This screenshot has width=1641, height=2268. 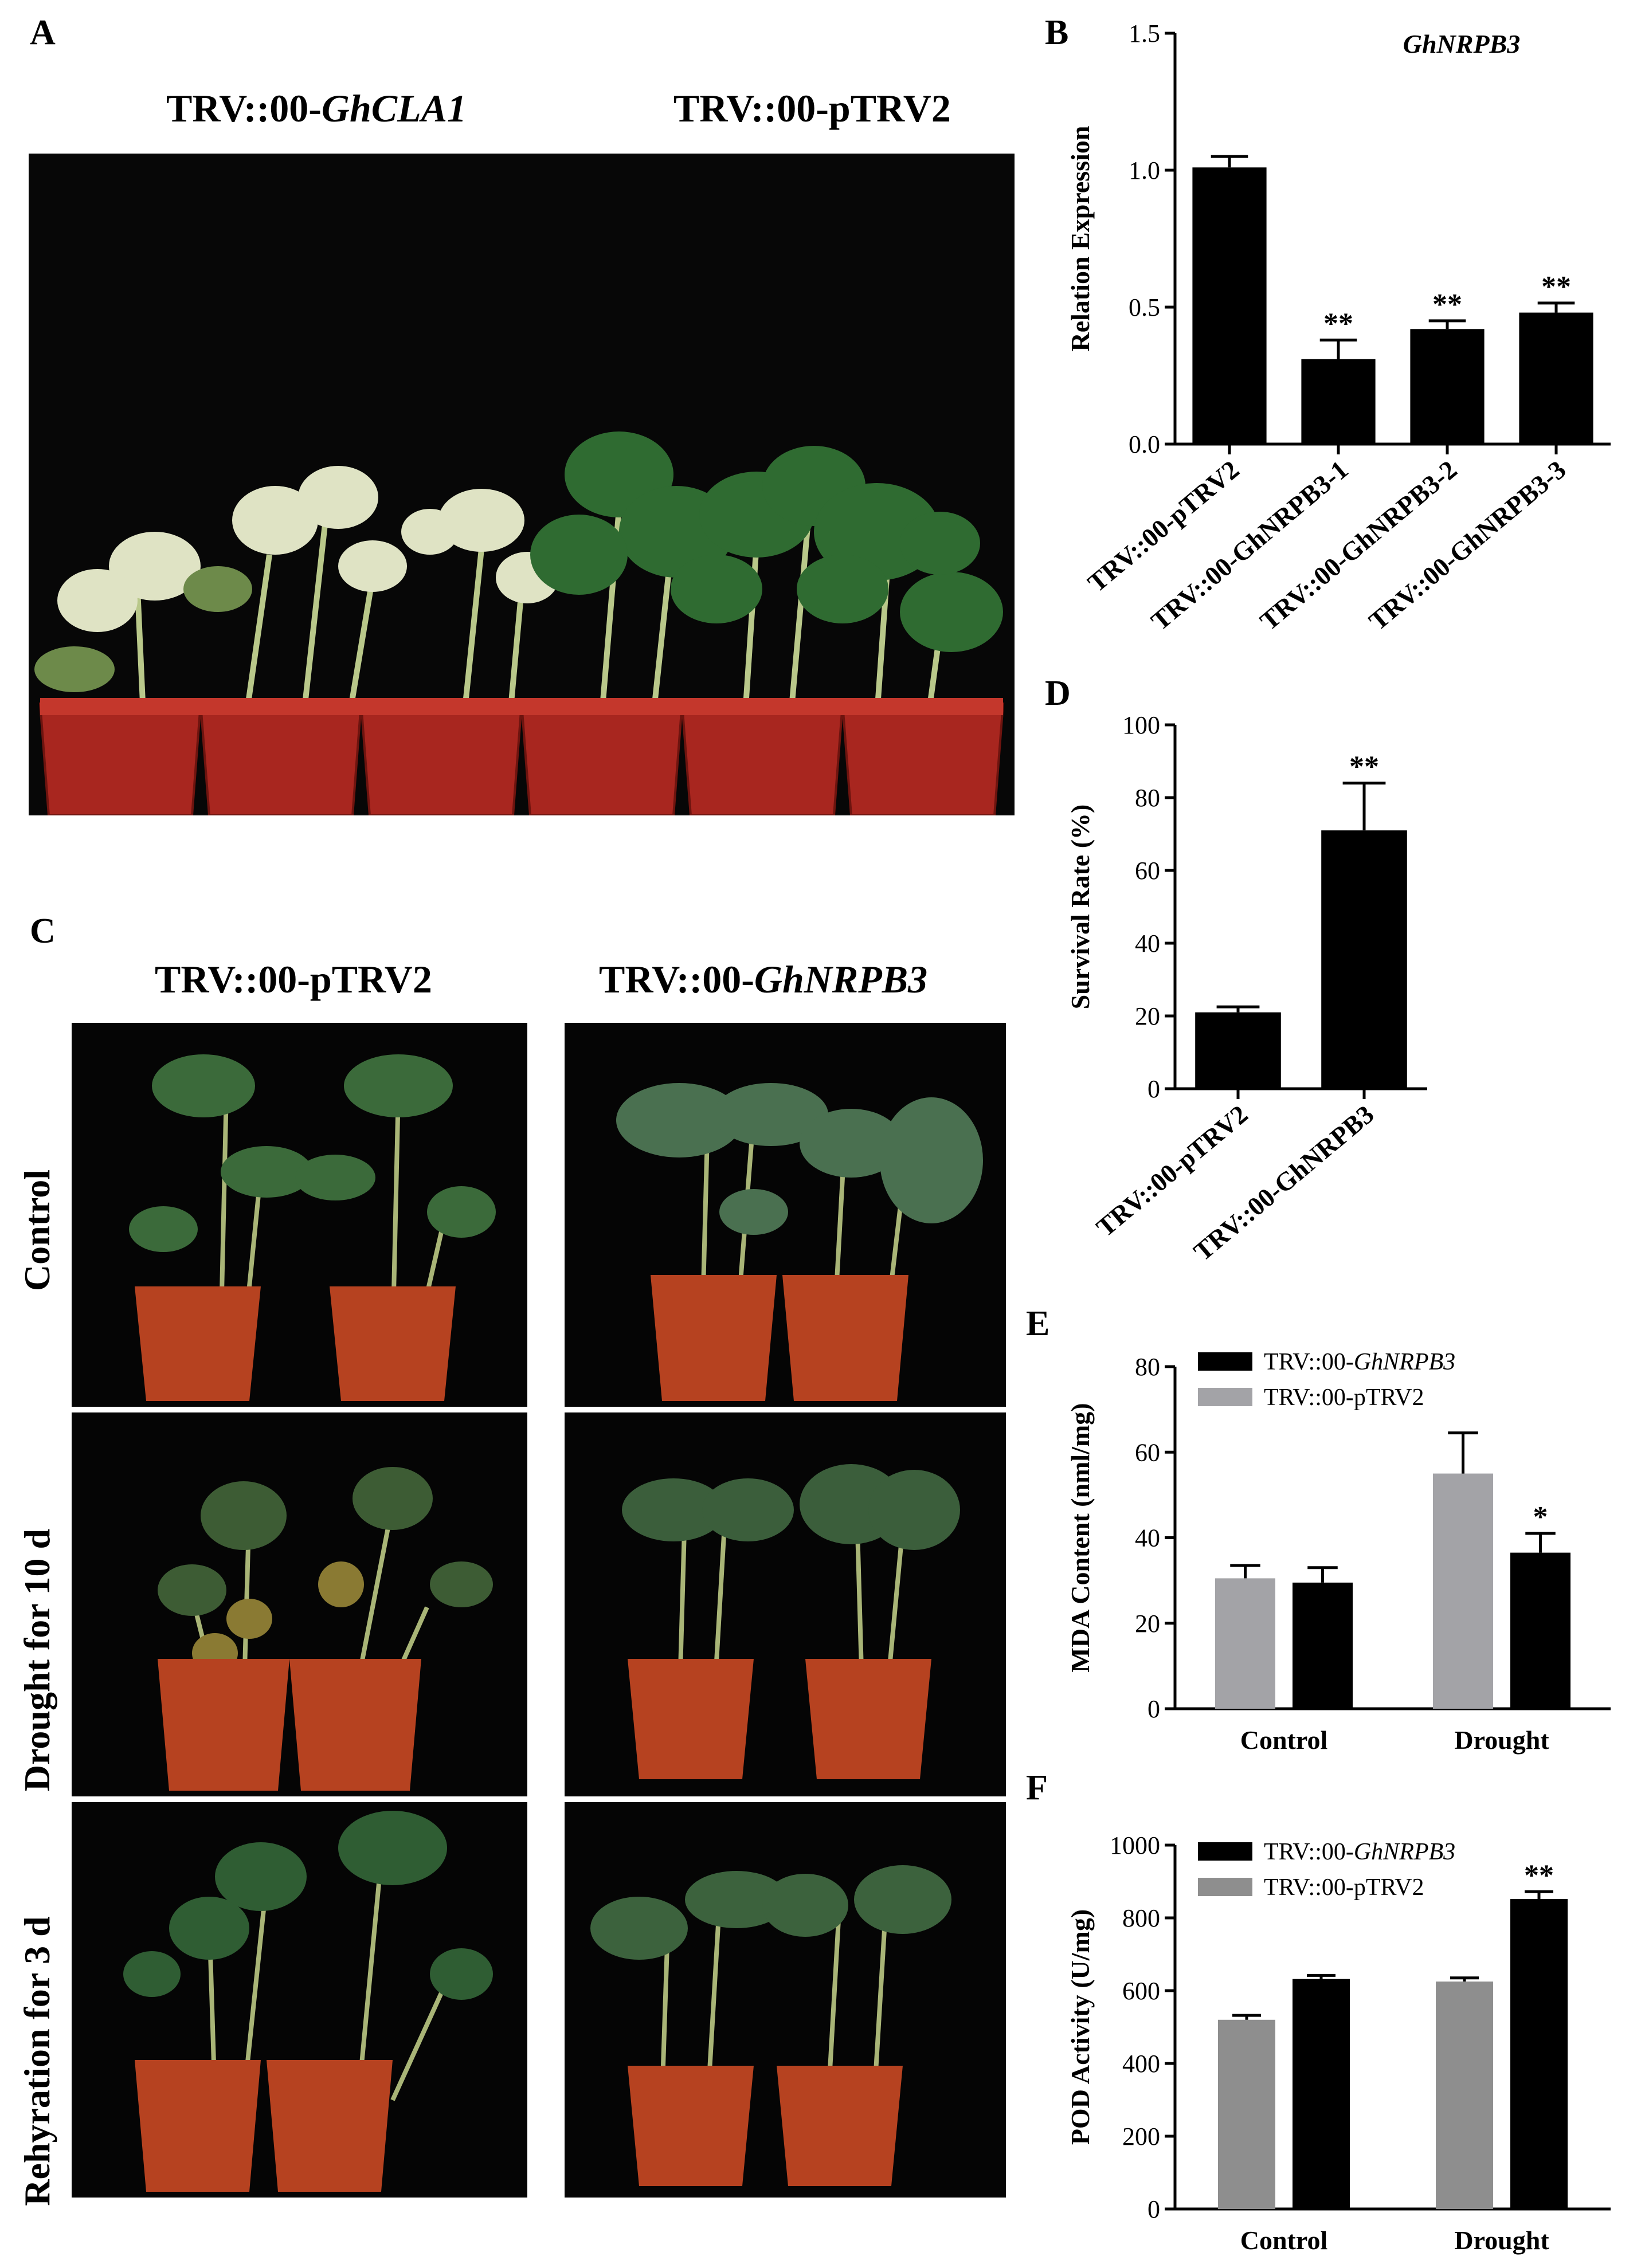 I want to click on photo-ghnrpb3-rehydration, so click(x=786, y=2000).